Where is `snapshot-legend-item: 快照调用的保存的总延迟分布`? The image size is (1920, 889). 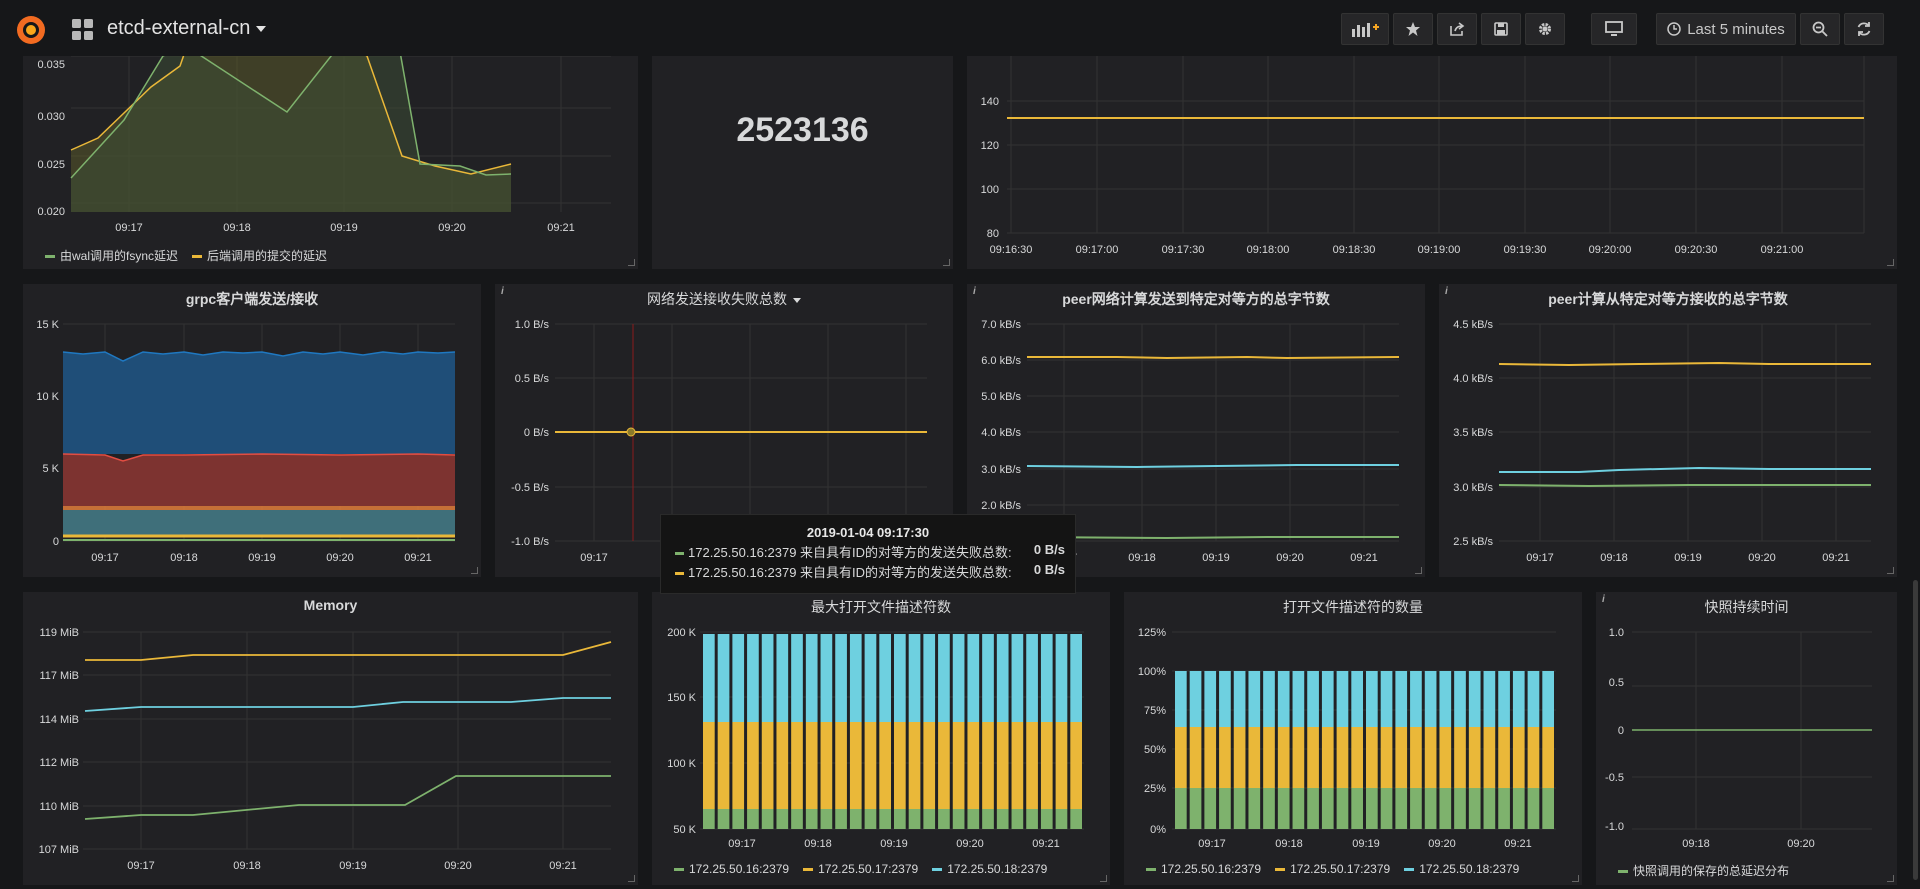
snapshot-legend-item: 快照调用的保存的总延迟分布 is located at coordinates (1703, 870).